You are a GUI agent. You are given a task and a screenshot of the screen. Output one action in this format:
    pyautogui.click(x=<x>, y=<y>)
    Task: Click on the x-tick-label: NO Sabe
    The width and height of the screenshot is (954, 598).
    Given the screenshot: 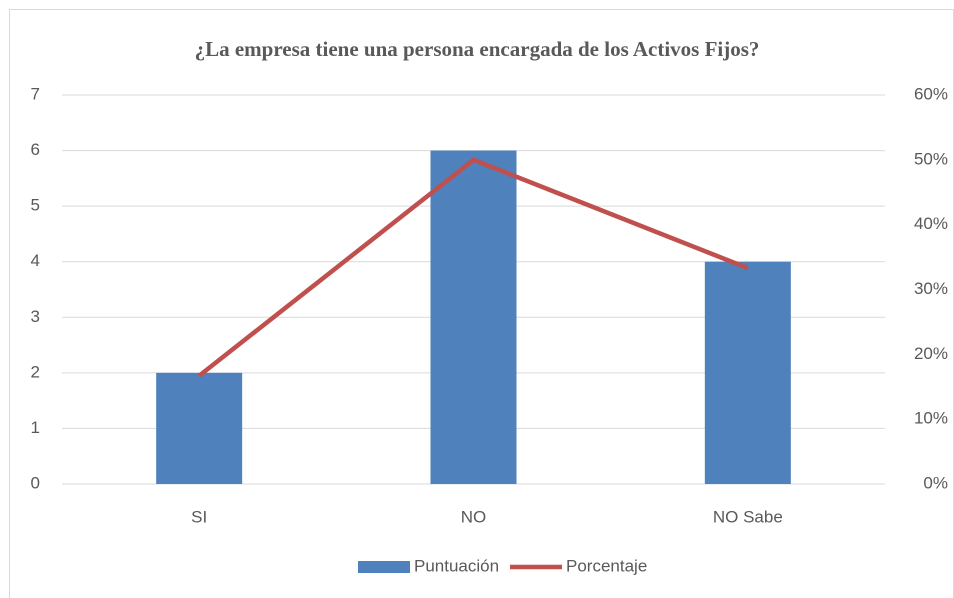 What is the action you would take?
    pyautogui.click(x=748, y=516)
    